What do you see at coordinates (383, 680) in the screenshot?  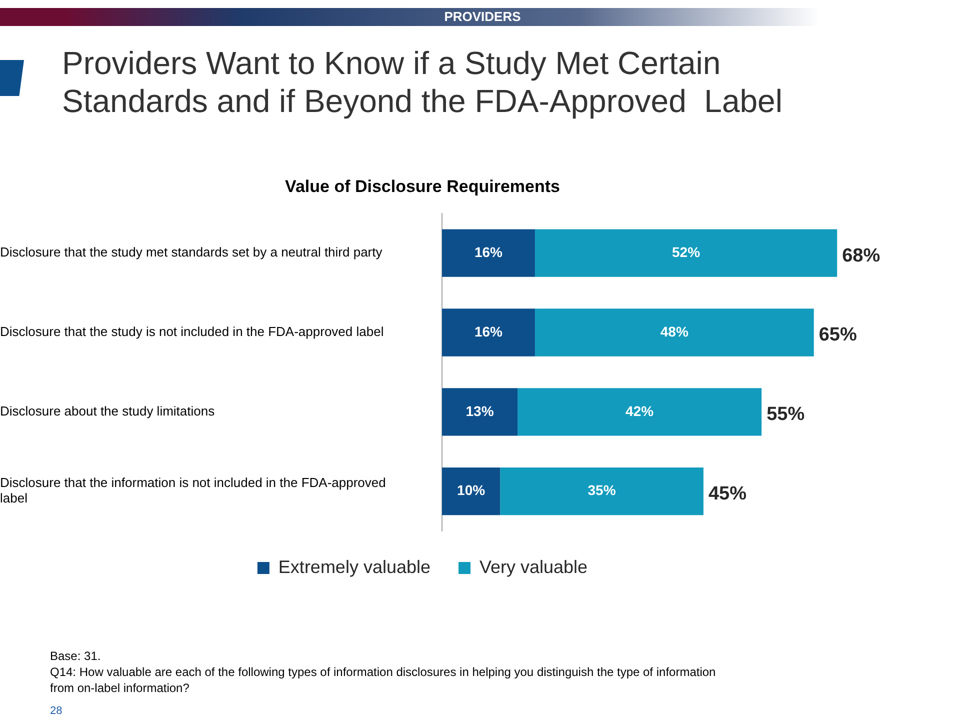 I see `text: Q14: How valuable are each of the following types of information disclosures in helping you distinguish the type of information from on-label information?` at bounding box center [383, 680].